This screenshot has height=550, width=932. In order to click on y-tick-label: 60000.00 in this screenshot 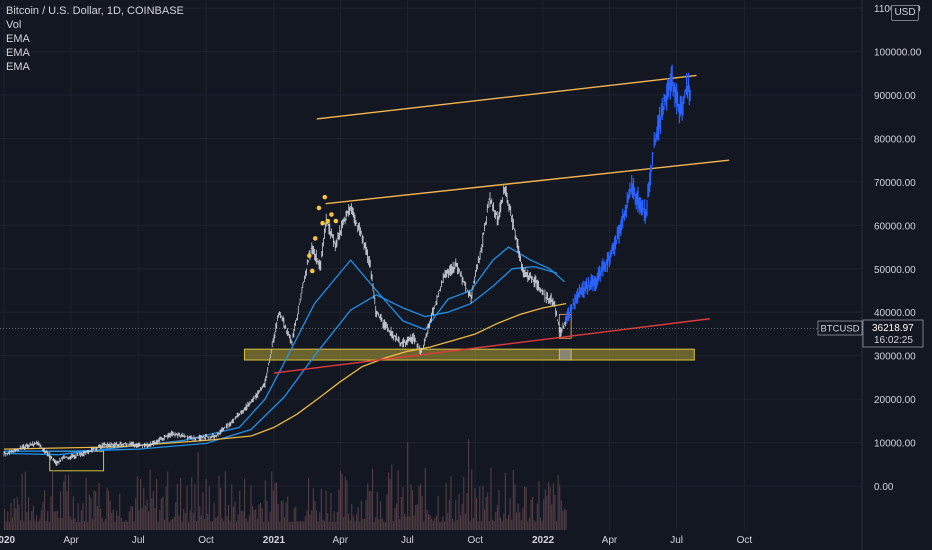, I will do `click(895, 226)`.